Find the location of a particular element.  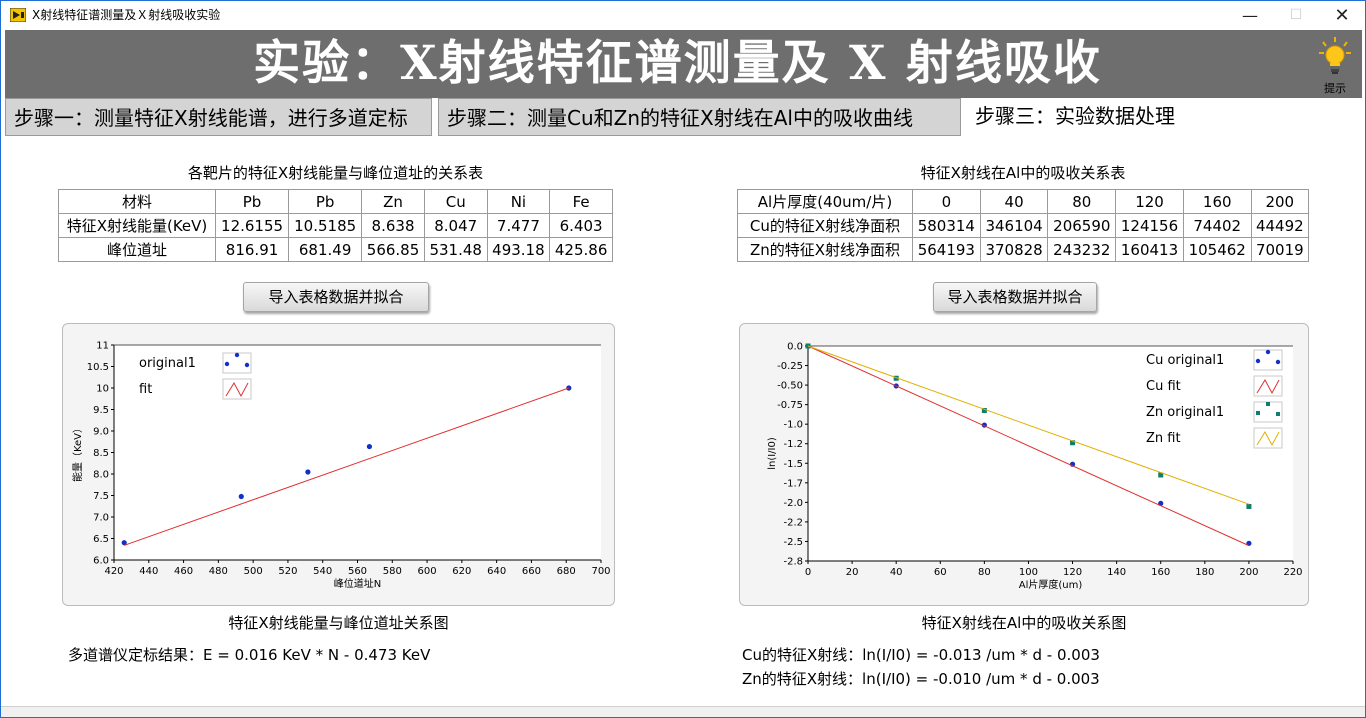

hint-button: 提示 is located at coordinates (1335, 66).